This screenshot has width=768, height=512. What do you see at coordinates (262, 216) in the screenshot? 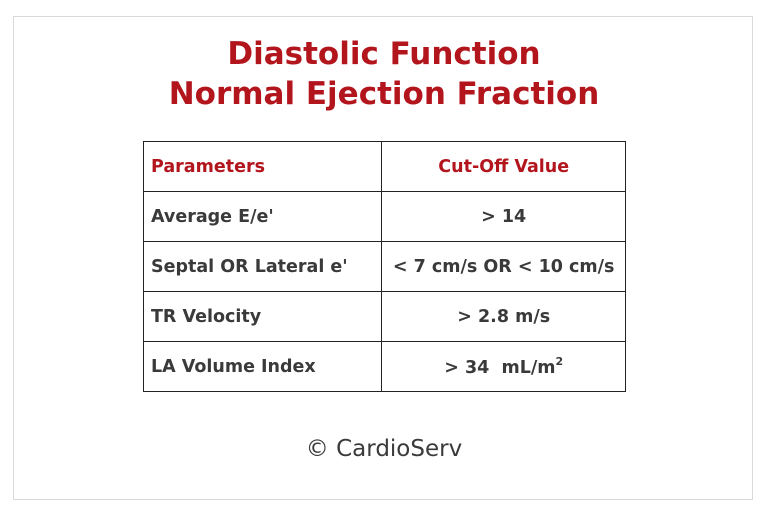
I see `parameter-cell: Average E/e'` at bounding box center [262, 216].